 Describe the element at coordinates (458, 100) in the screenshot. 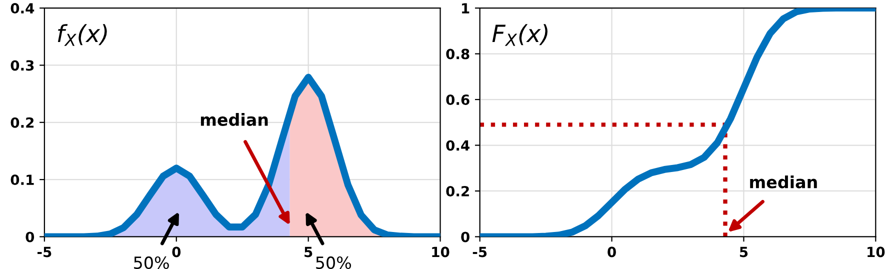

I see `y-tick-label: 0.6` at that location.